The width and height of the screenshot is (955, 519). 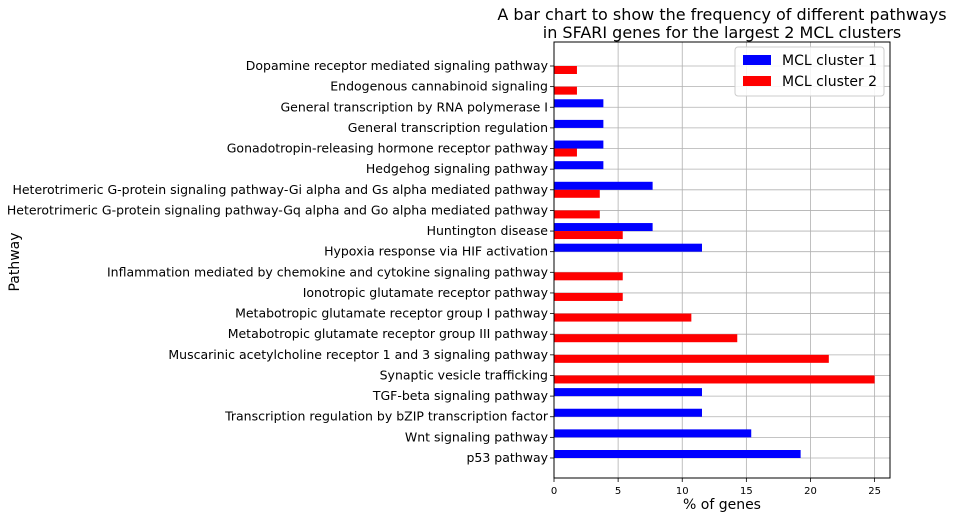 I want to click on y-tick-label: Endogenous cannabinoid signaling, so click(x=439, y=86).